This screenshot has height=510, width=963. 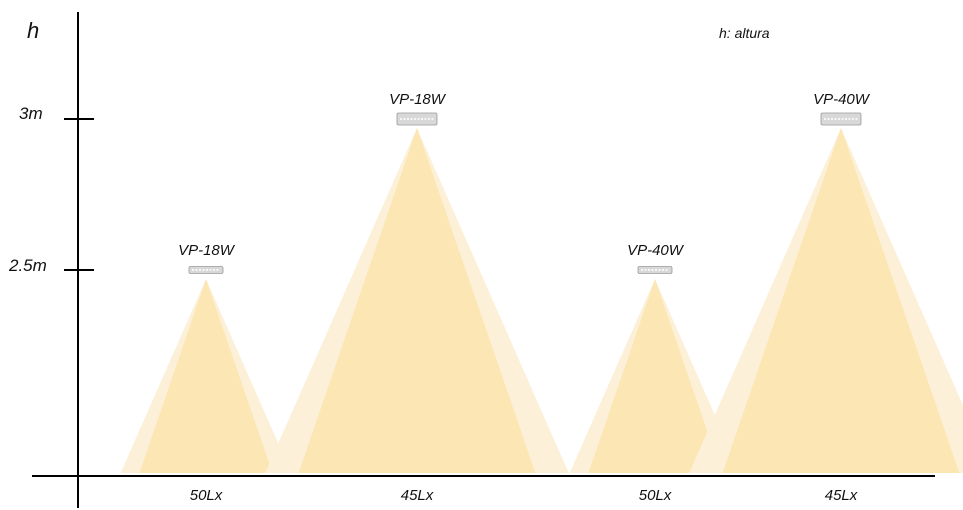 What do you see at coordinates (27, 265) in the screenshot?
I see `tick-label-2-5m: 2.5m` at bounding box center [27, 265].